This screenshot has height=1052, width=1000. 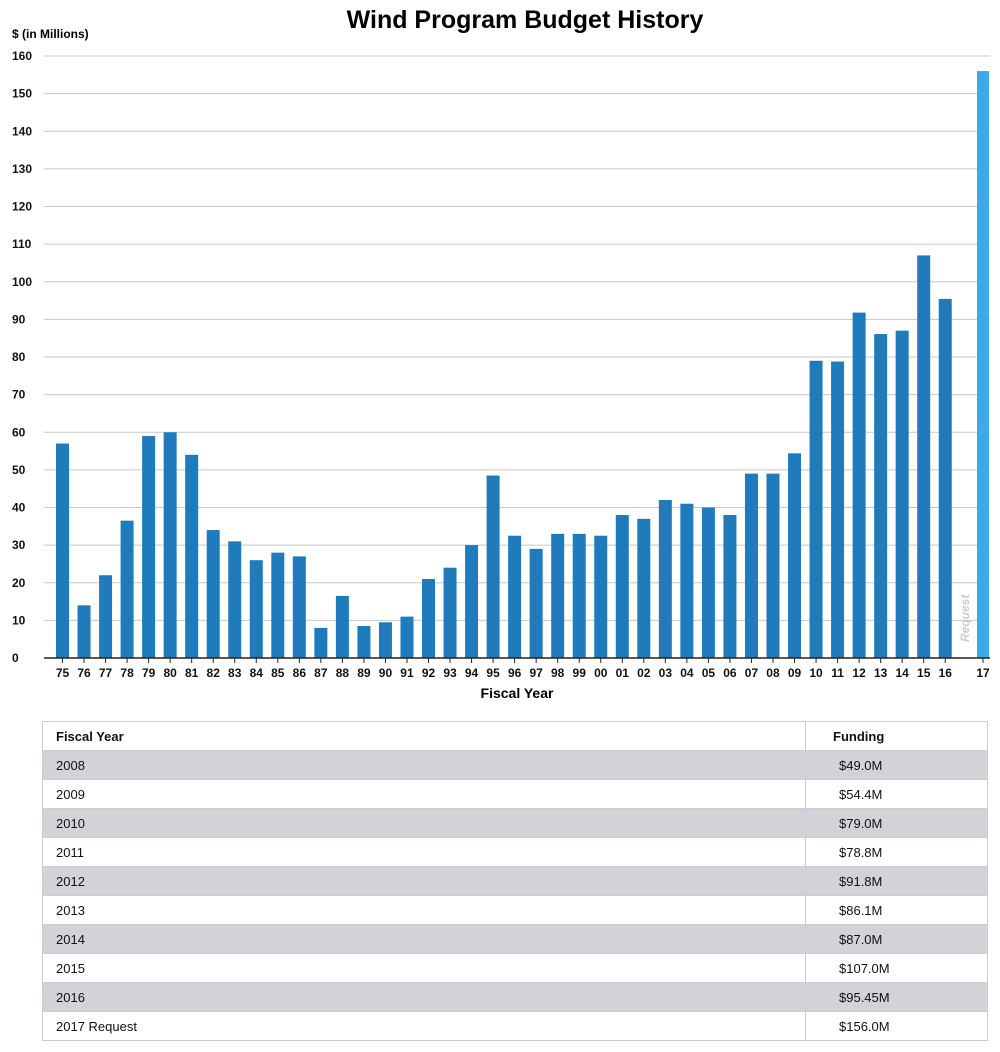 I want to click on x-tick-label: 89, so click(x=364, y=673).